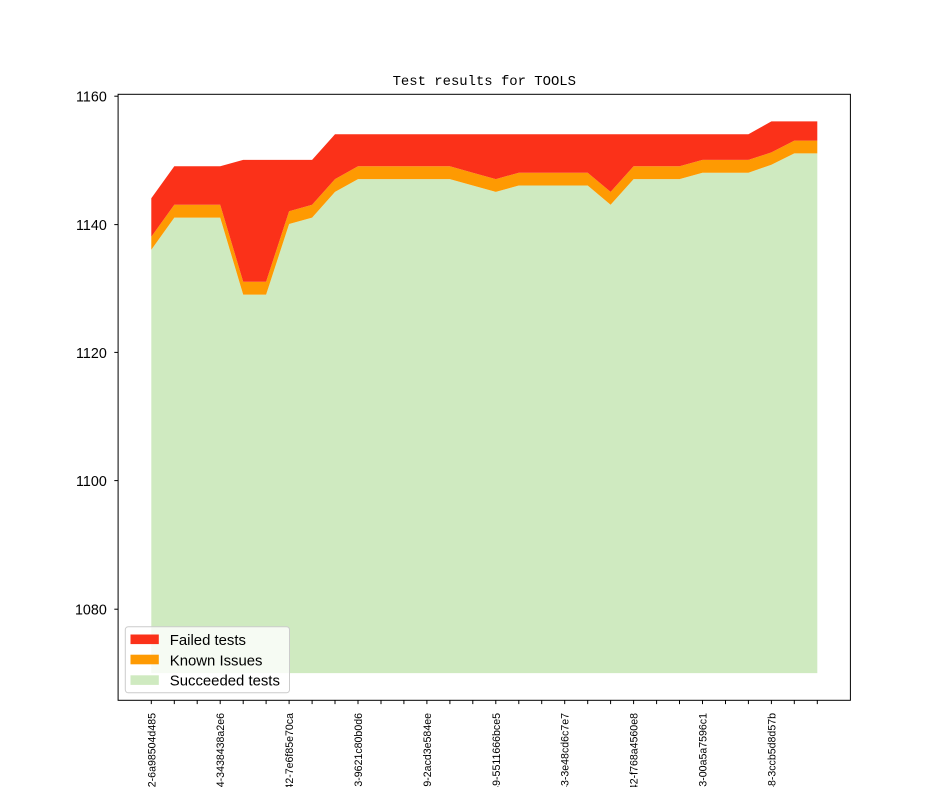 The height and width of the screenshot is (787, 944). I want to click on svg-text: 1100, so click(91, 482).